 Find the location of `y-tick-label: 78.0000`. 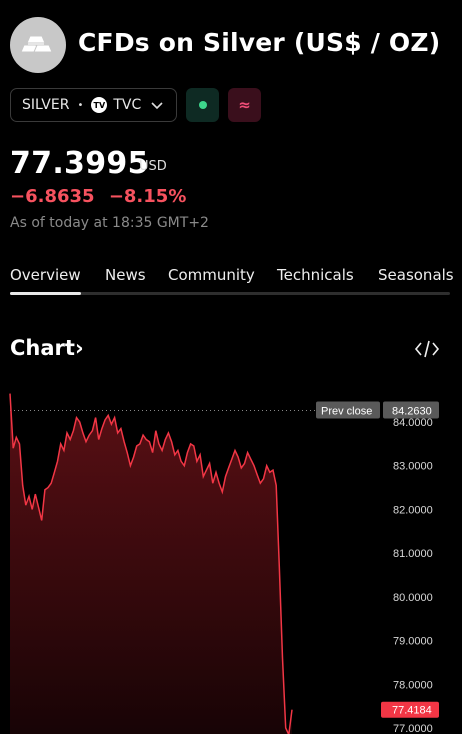

y-tick-label: 78.0000 is located at coordinates (413, 685).